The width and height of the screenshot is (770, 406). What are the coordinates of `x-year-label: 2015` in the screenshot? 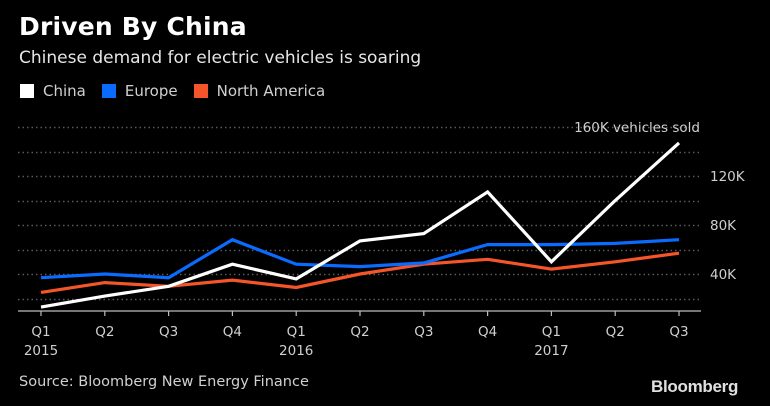 It's located at (41, 351).